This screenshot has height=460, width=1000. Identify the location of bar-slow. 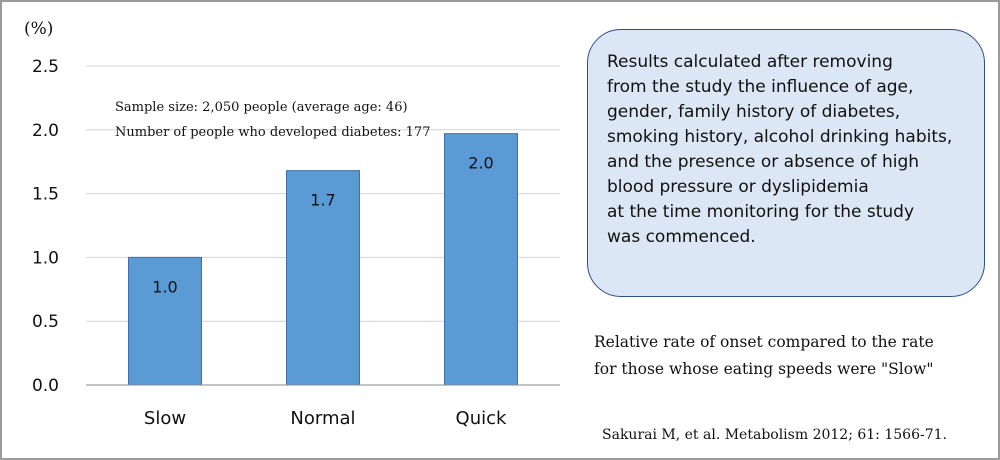
(165, 321).